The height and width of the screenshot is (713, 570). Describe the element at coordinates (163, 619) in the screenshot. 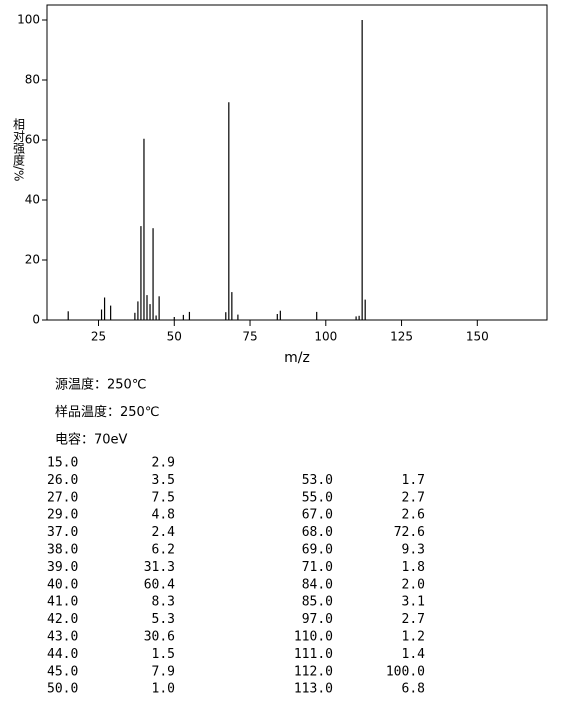

I see `intensity: 5.3` at that location.